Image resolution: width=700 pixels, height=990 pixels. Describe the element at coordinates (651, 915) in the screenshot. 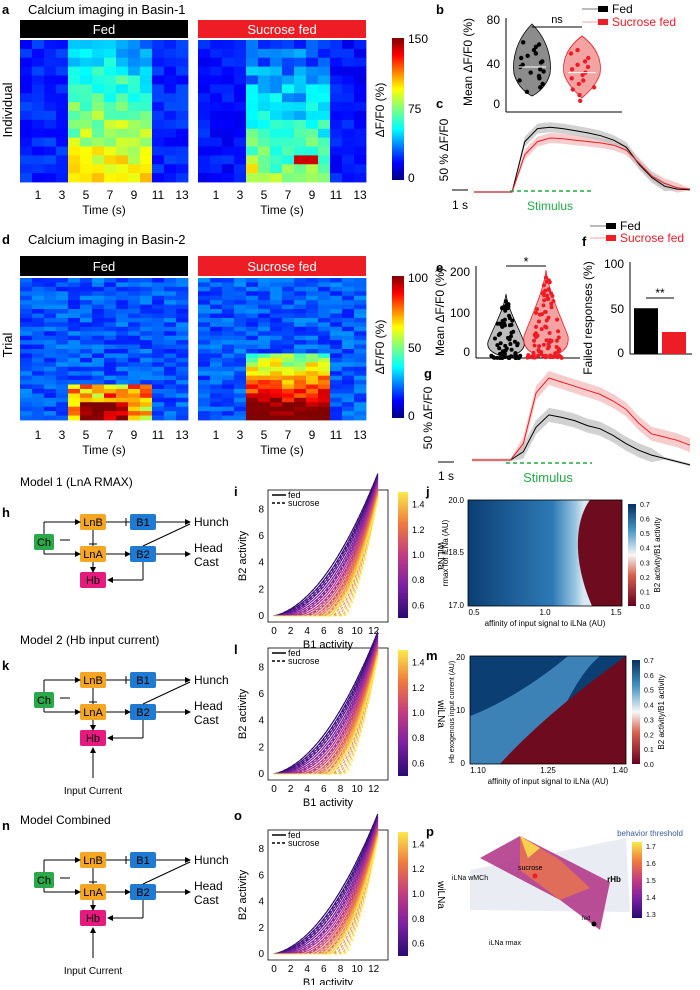

I see `cbar-tick: 1.3` at that location.